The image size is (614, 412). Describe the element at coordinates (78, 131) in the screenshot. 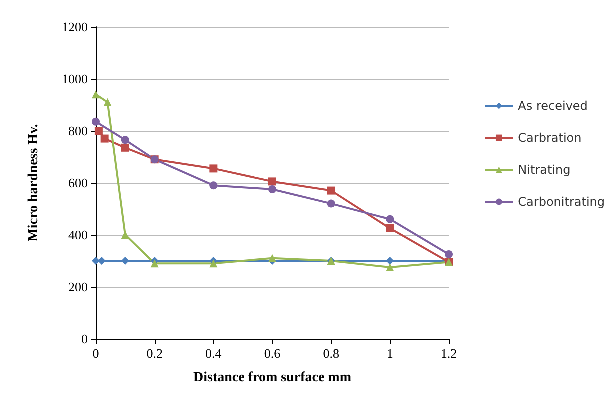

I see `y-tick-label: 800` at that location.